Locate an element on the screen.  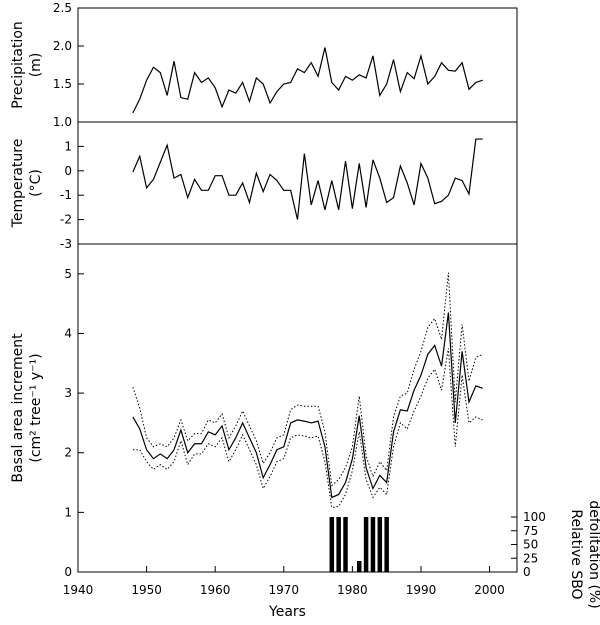
x-tick-label: 1990 is located at coordinates (421, 590).